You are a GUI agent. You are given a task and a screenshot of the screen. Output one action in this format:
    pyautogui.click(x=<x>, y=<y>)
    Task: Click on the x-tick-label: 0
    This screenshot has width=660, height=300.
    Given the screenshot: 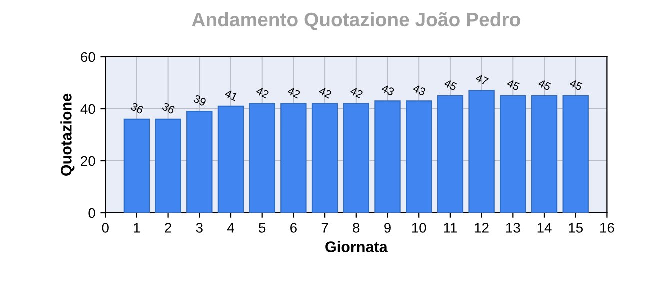 What is the action you would take?
    pyautogui.click(x=105, y=228)
    